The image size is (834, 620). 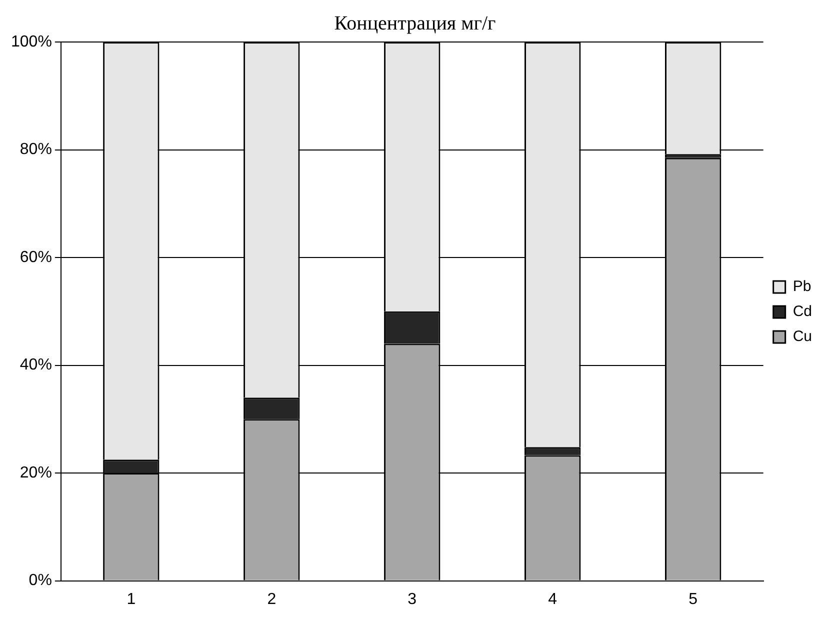 I want to click on chart-title: Концентрация мг/г, so click(x=415, y=23).